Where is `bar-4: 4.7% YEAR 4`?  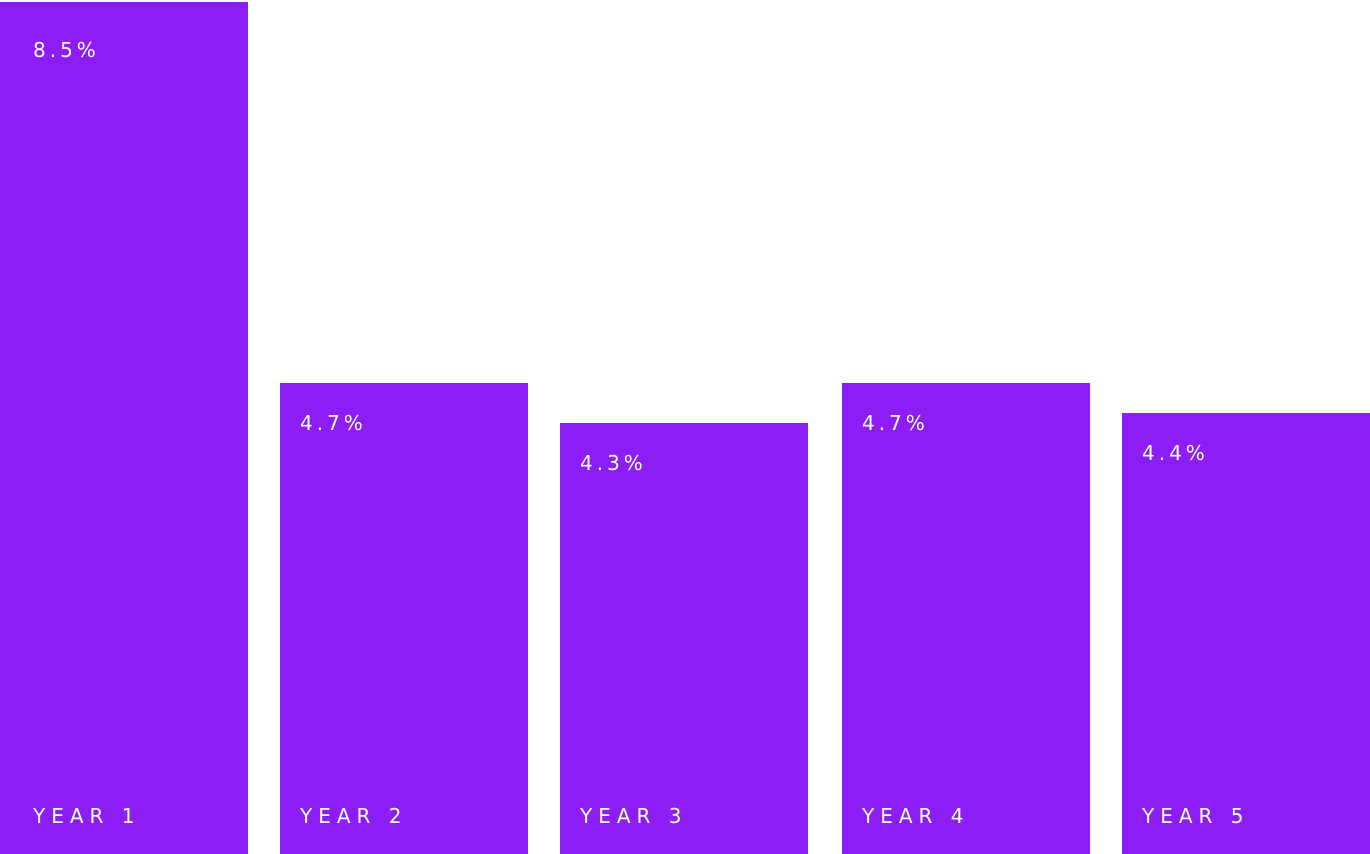 bar-4: 4.7% YEAR 4 is located at coordinates (966, 618).